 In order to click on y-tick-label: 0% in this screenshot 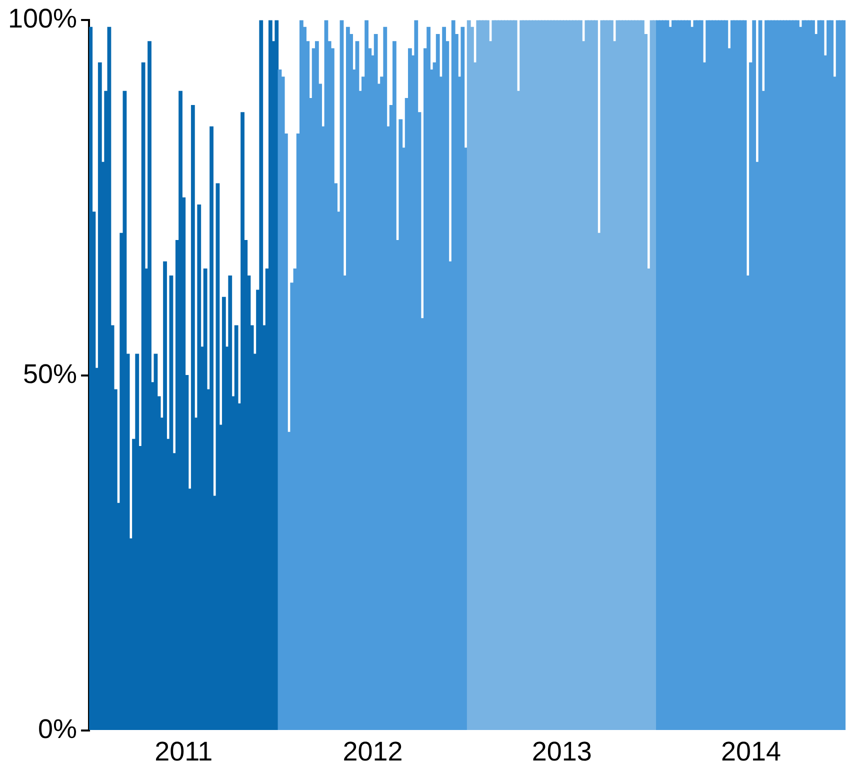, I will do `click(58, 729)`.